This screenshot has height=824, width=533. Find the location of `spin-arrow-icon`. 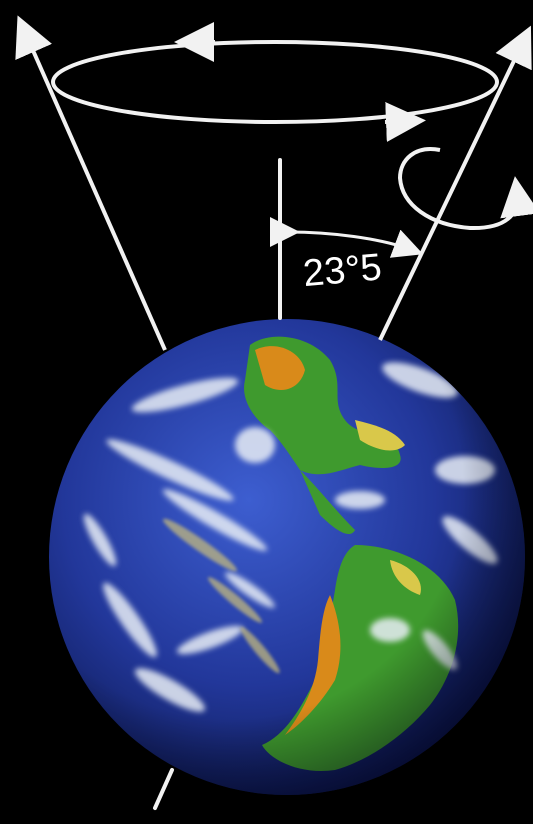

spin-arrow-icon is located at coordinates (465, 189).